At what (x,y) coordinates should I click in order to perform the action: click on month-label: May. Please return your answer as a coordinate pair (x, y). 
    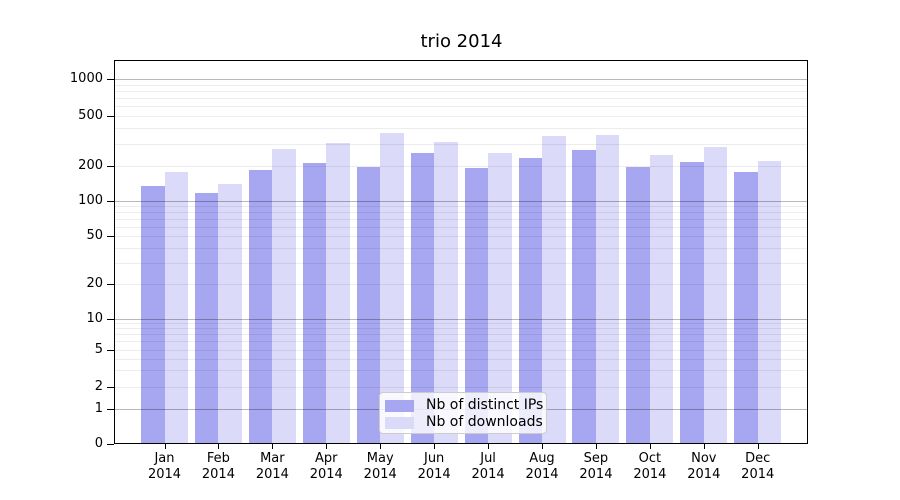
    Looking at the image, I should click on (380, 458).